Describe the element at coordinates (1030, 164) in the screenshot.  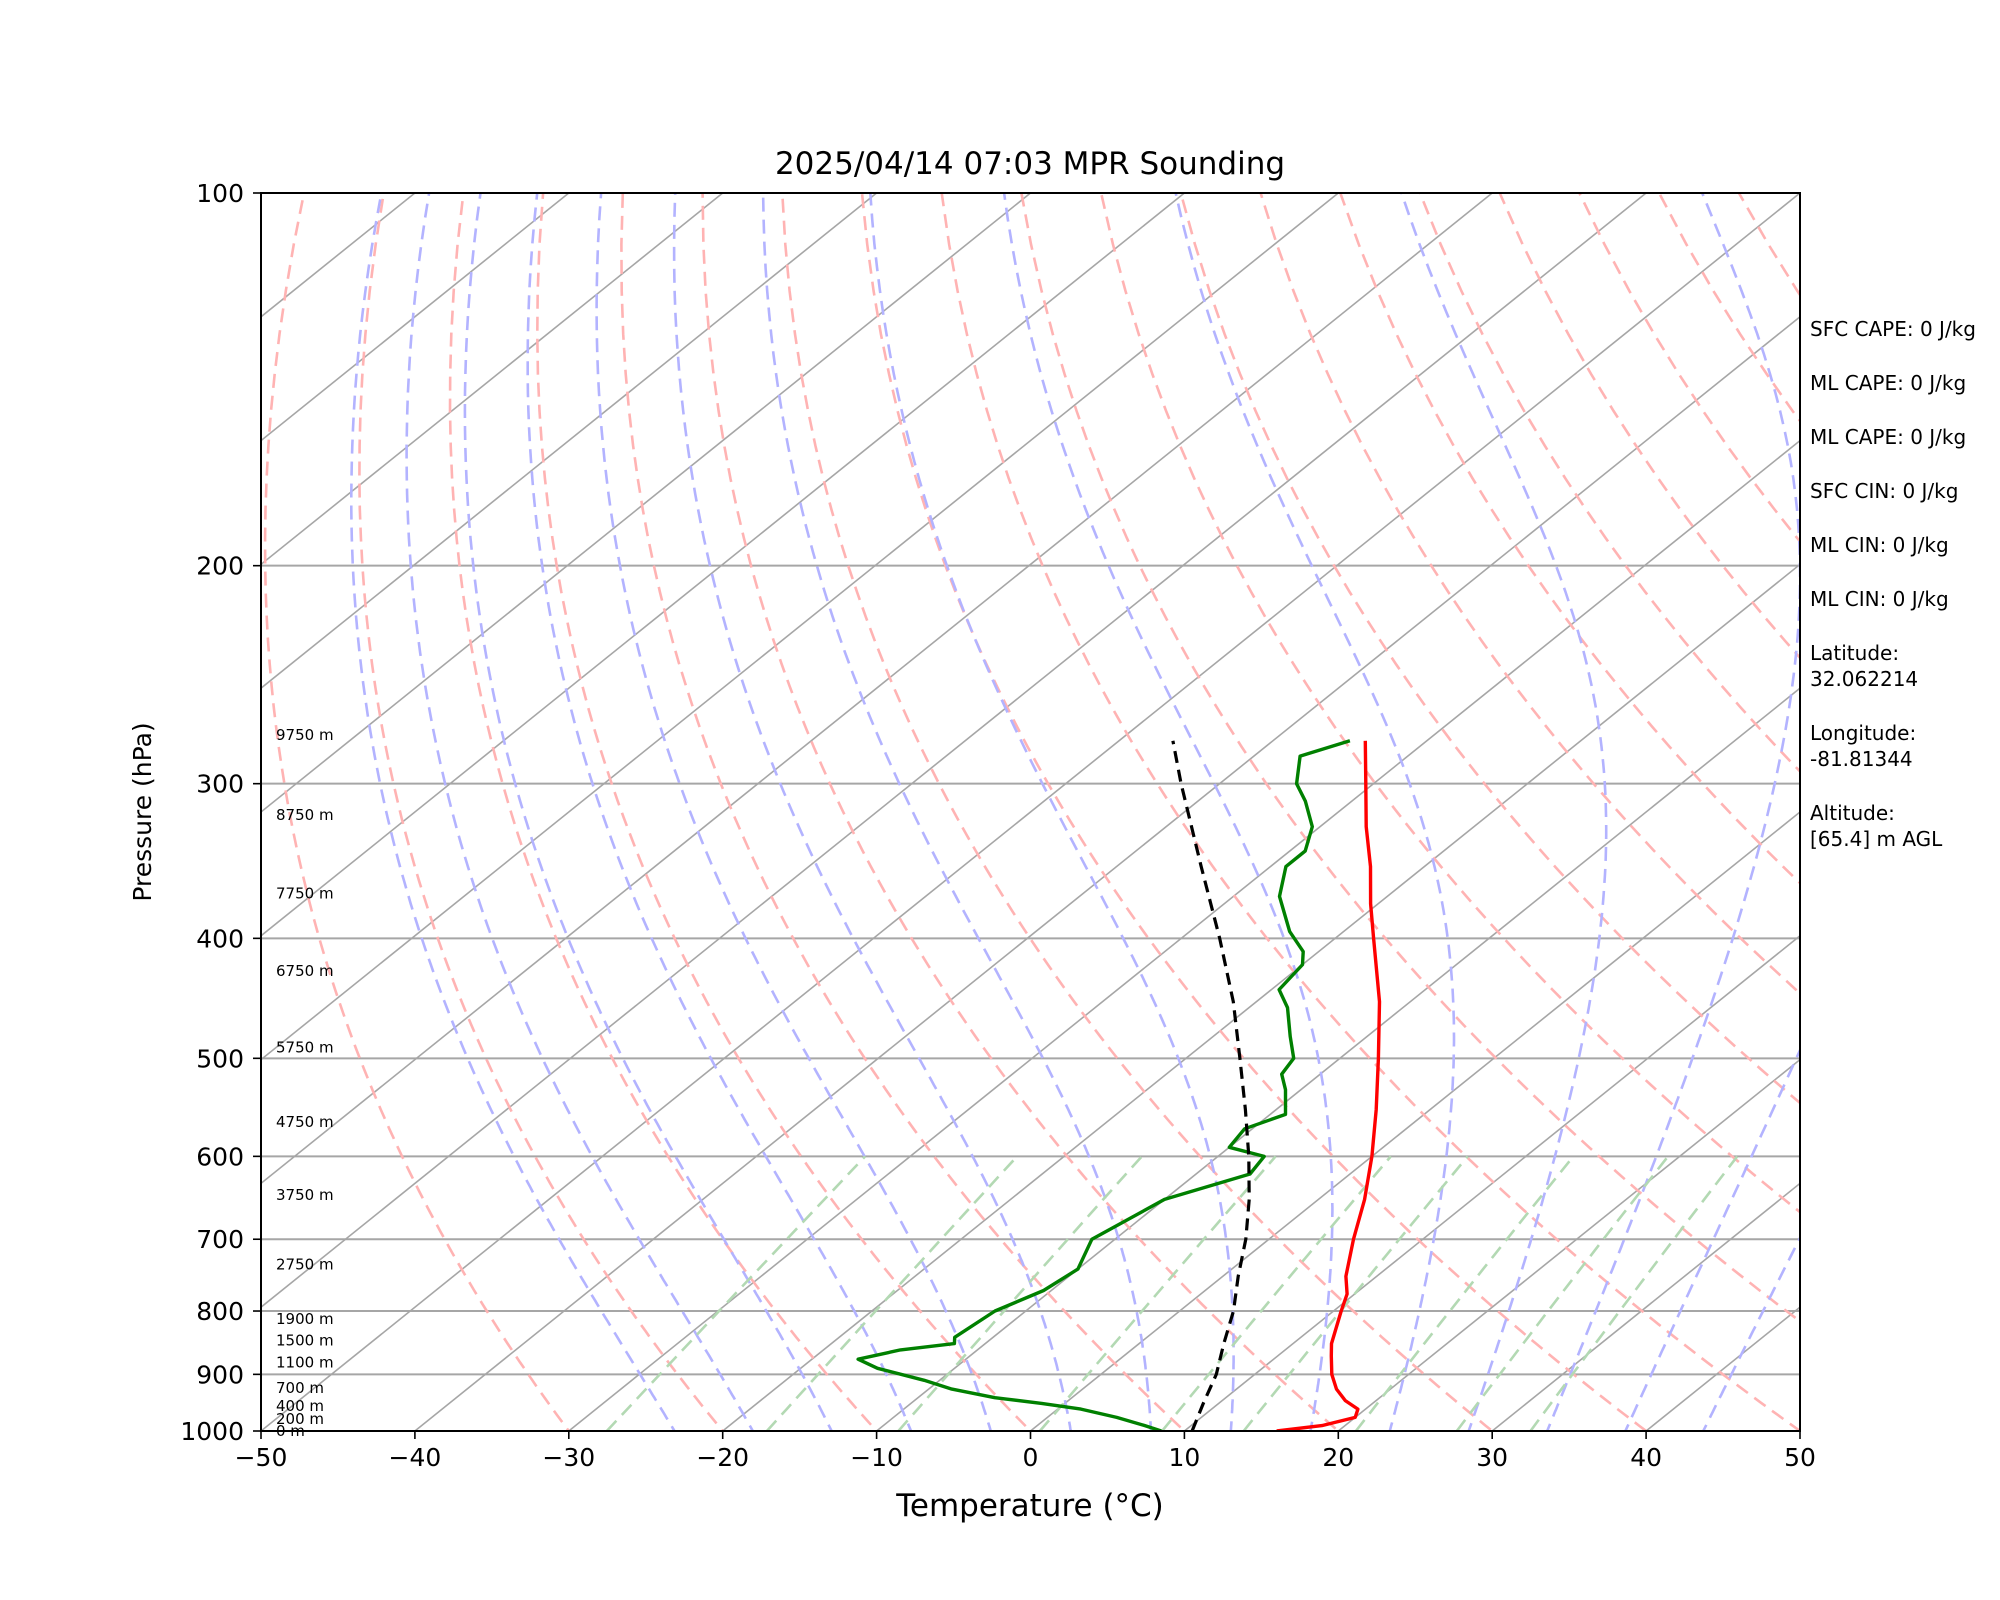
I see `chart-title: 2025/04/14 07:03 MPR Sounding` at that location.